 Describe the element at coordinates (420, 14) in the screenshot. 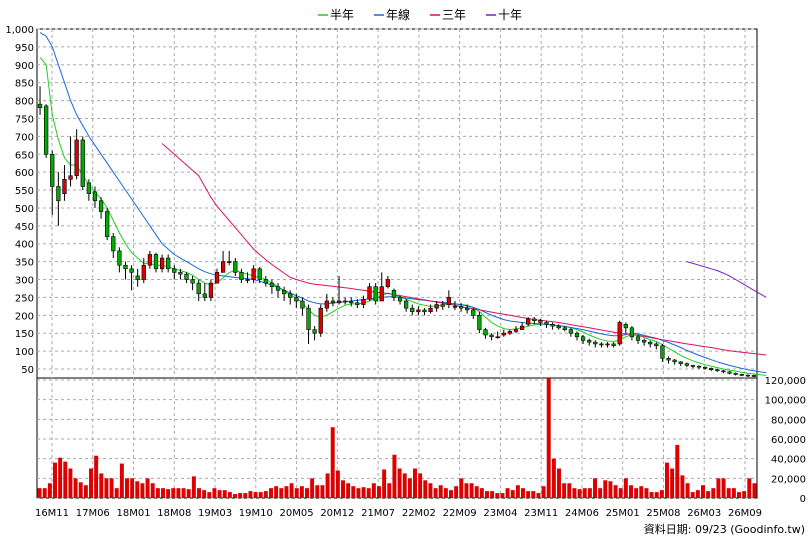

I see `legend: 半年 年線 三年 十年` at that location.